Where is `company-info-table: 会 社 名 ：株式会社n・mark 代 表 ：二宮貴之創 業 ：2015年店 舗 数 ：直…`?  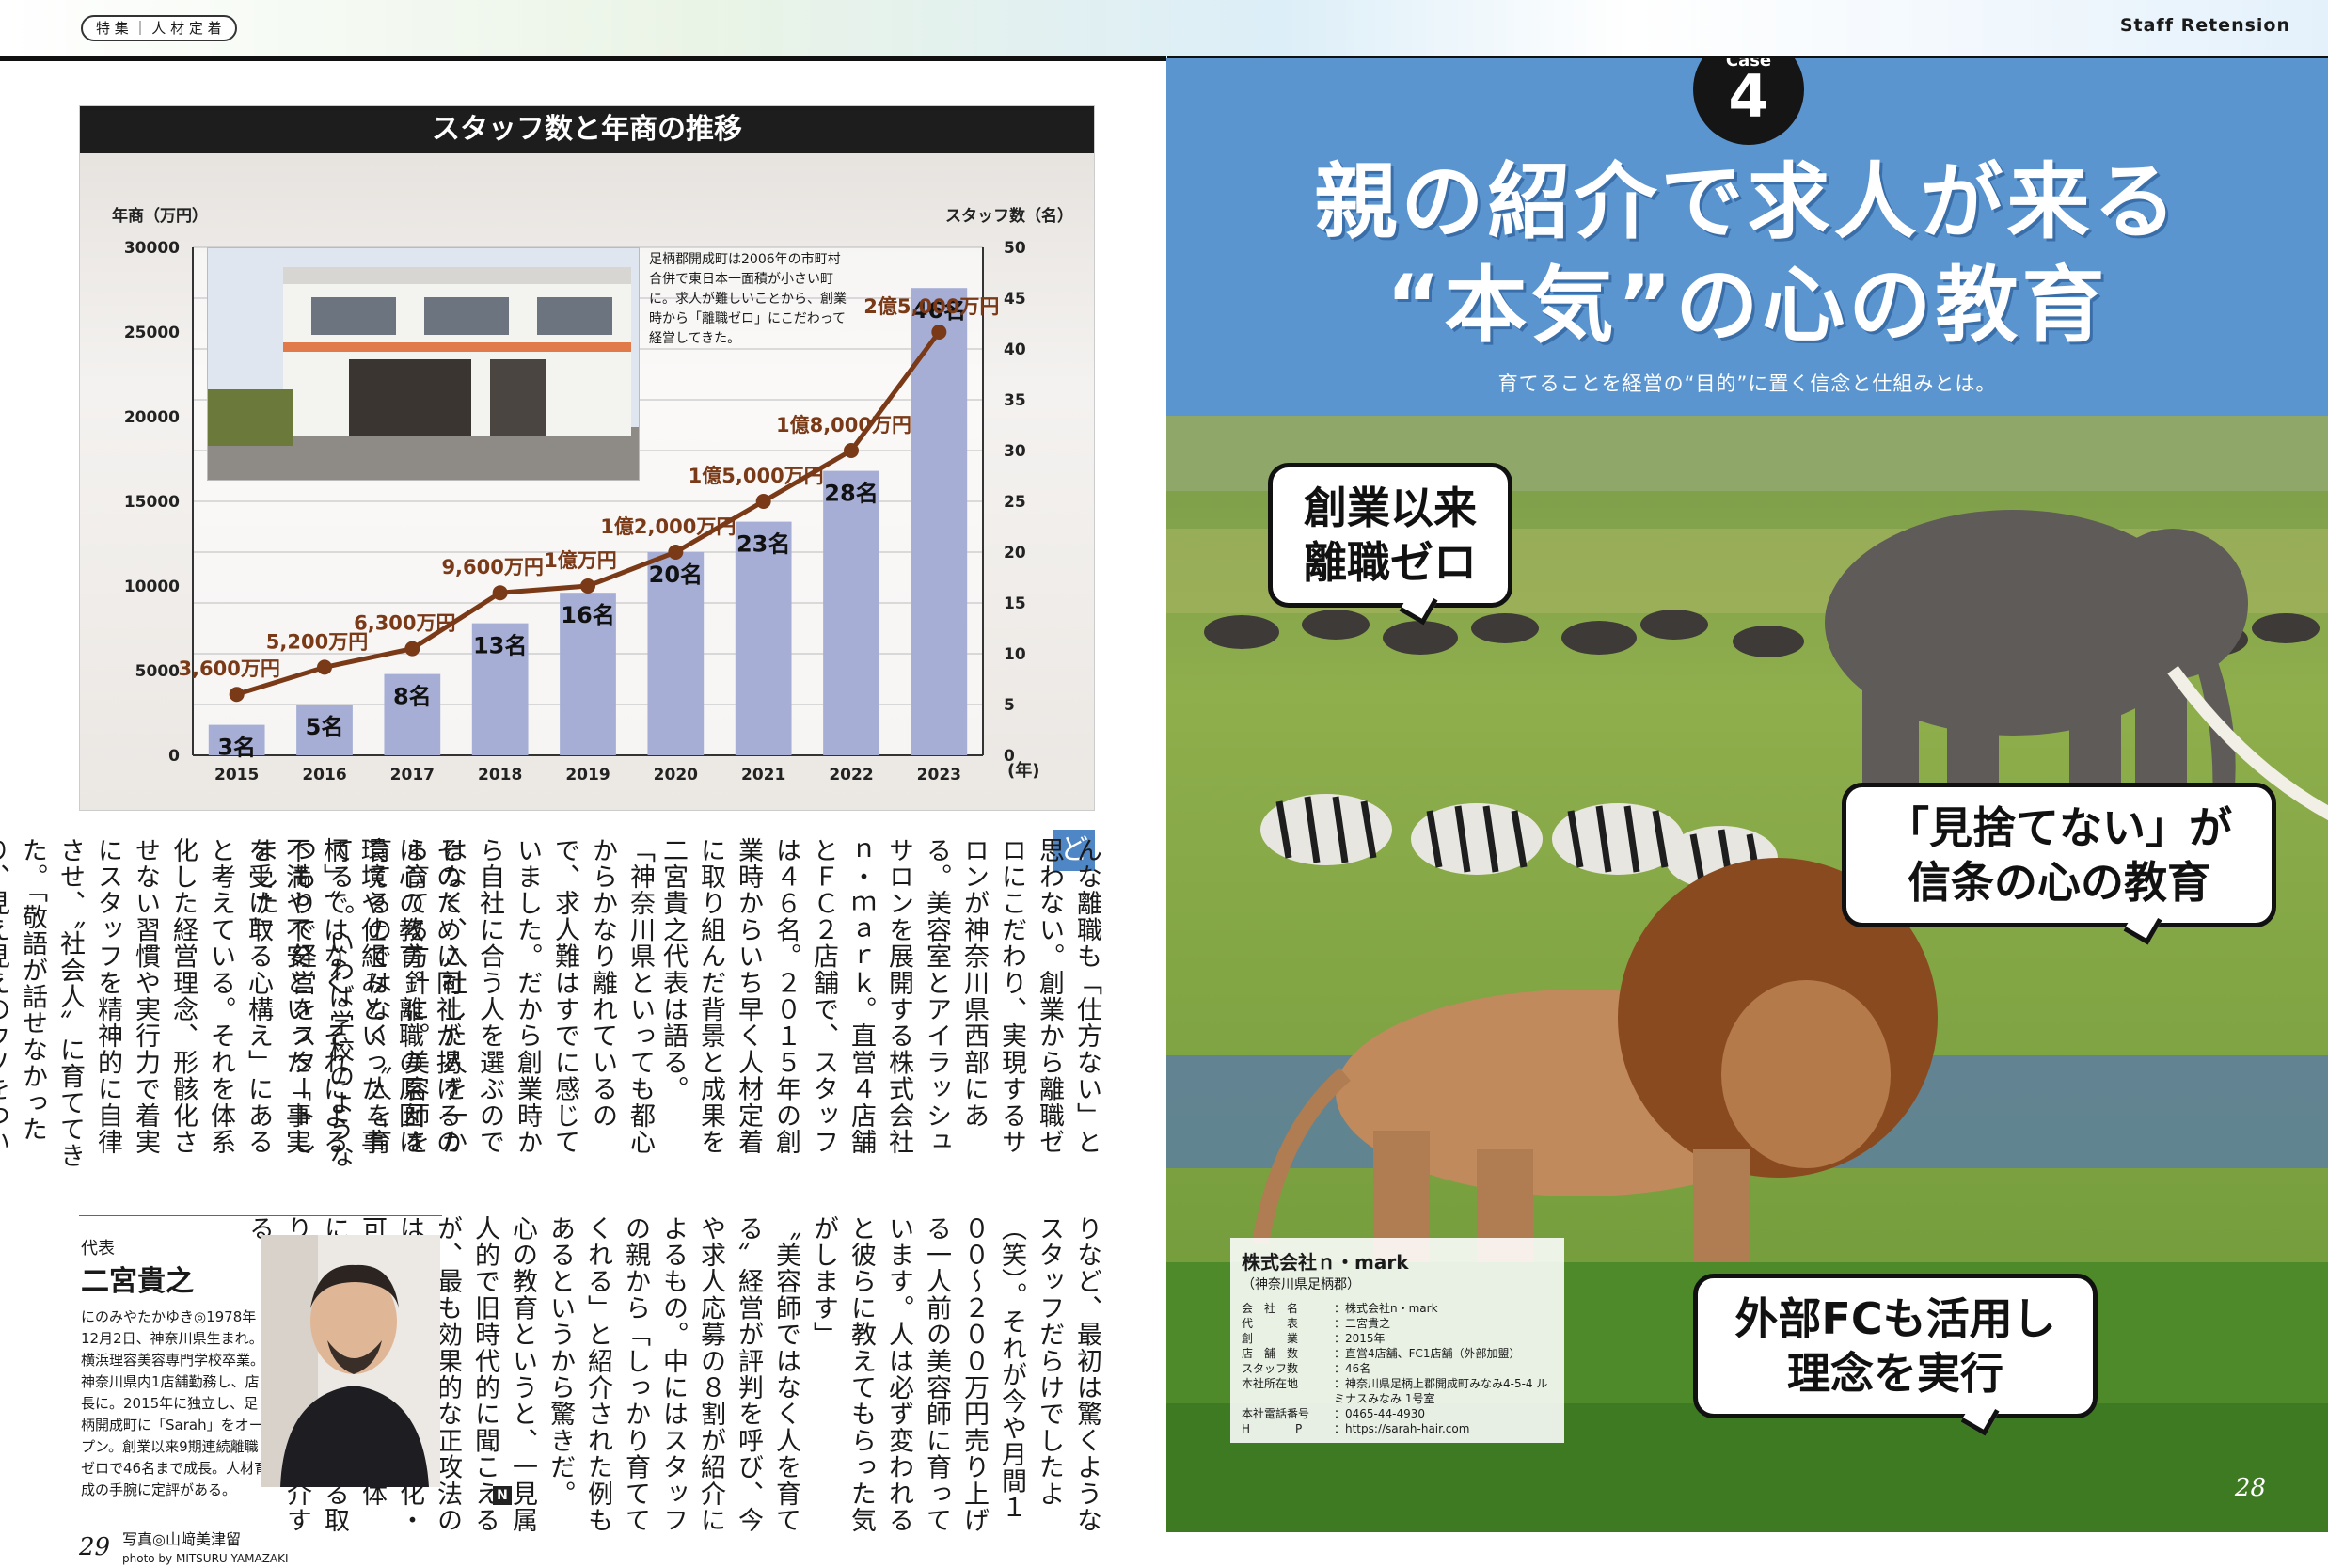
company-info-table: 会 社 名 ：株式会社n・mark 代 表 ：二宮貴之創 業 ：2015年店 舗 数 ：直… is located at coordinates (1397, 1368).